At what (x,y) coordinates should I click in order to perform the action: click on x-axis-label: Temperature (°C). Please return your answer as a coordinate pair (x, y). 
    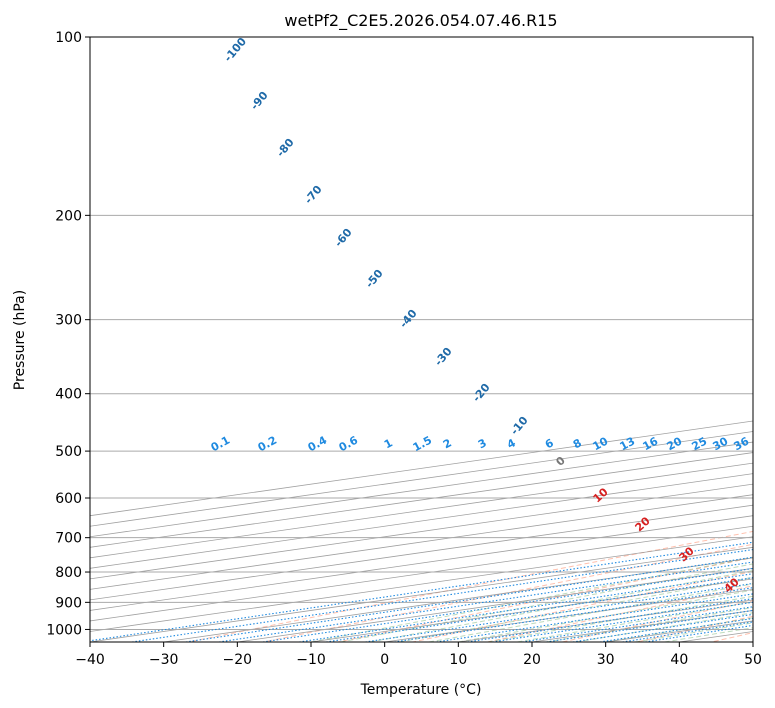
    Looking at the image, I should click on (421, 690).